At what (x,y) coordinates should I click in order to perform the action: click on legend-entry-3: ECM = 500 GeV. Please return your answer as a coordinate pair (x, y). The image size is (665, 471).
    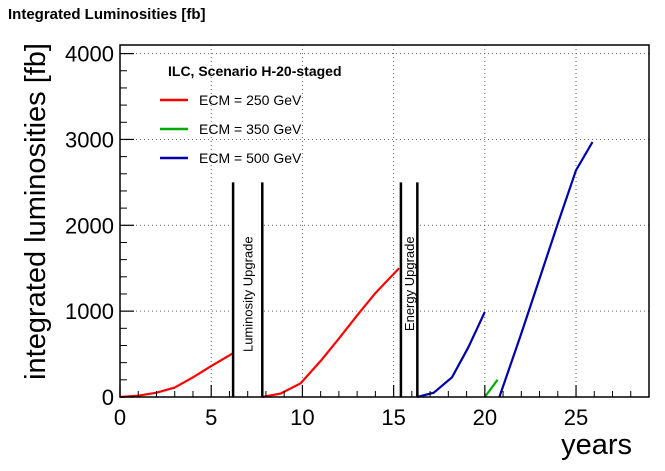
    Looking at the image, I should click on (250, 158).